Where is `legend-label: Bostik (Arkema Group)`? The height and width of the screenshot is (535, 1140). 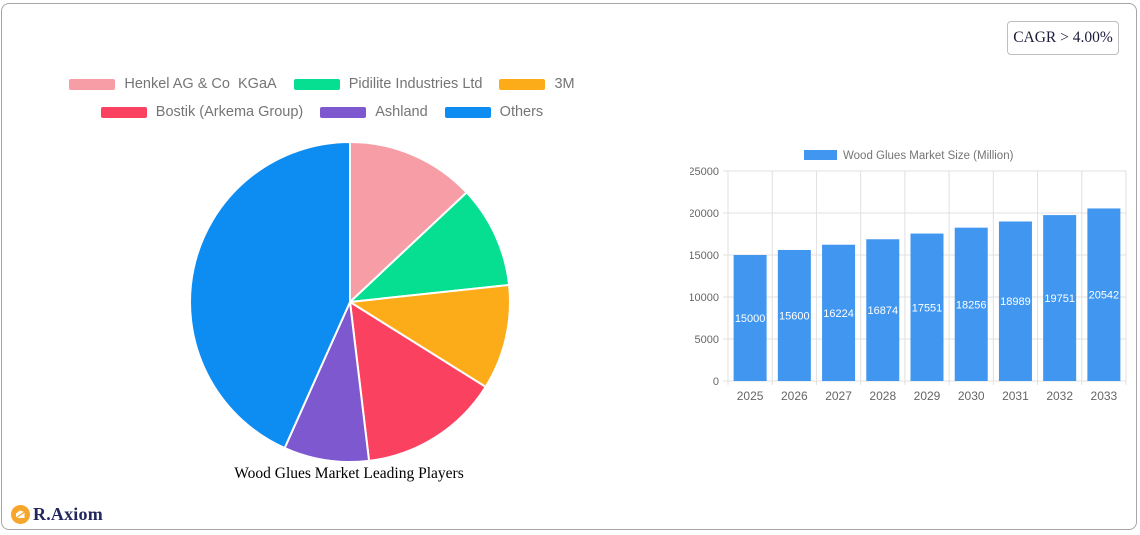
legend-label: Bostik (Arkema Group) is located at coordinates (229, 112).